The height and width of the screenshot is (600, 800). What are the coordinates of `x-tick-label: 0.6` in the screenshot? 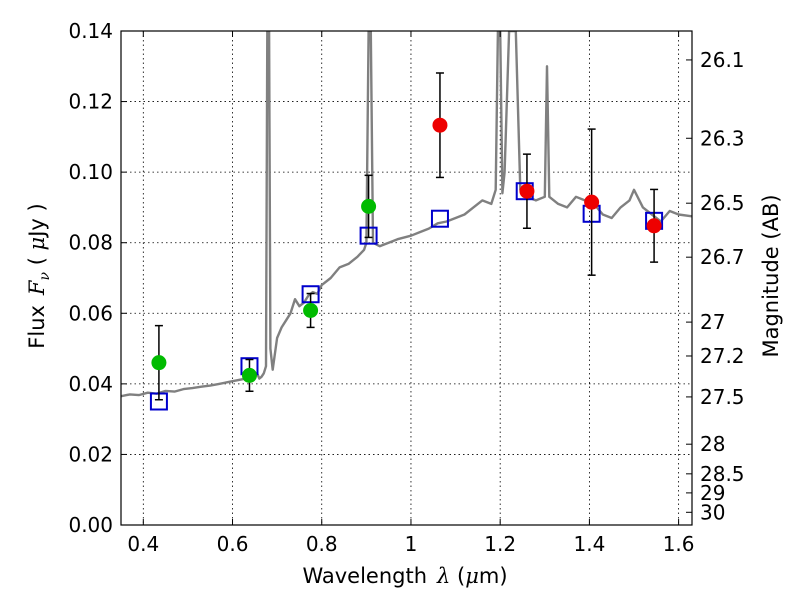 It's located at (233, 544).